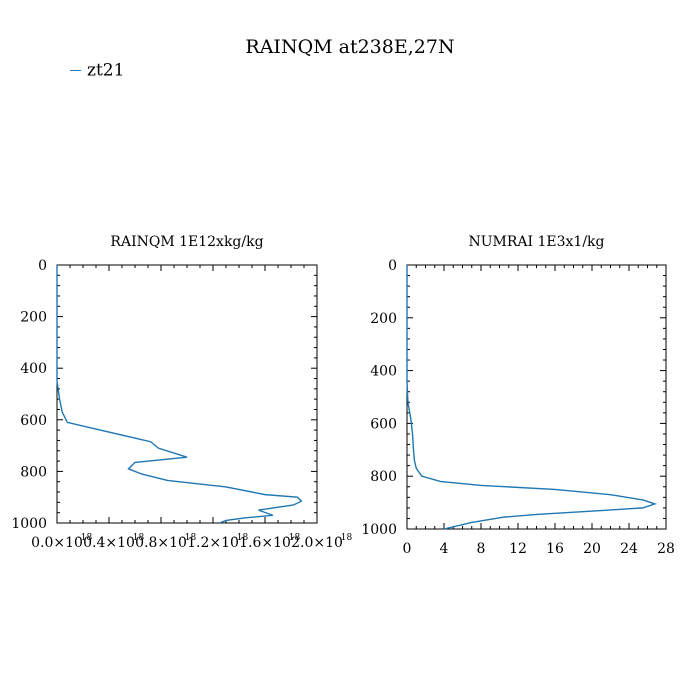 Image resolution: width=700 pixels, height=700 pixels. I want to click on panel1-x-tick-label: 1.6×10, so click(265, 543).